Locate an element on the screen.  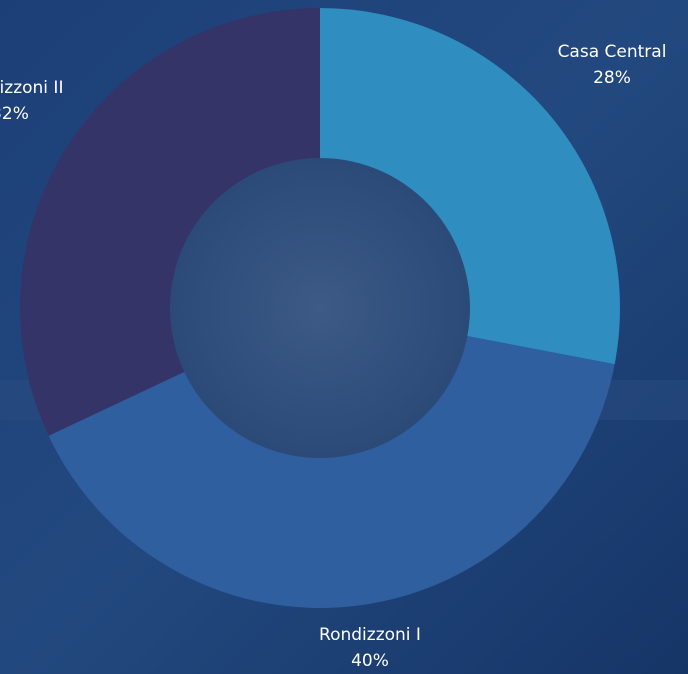
slice-label: Rondizzoni II is located at coordinates (31, 88).